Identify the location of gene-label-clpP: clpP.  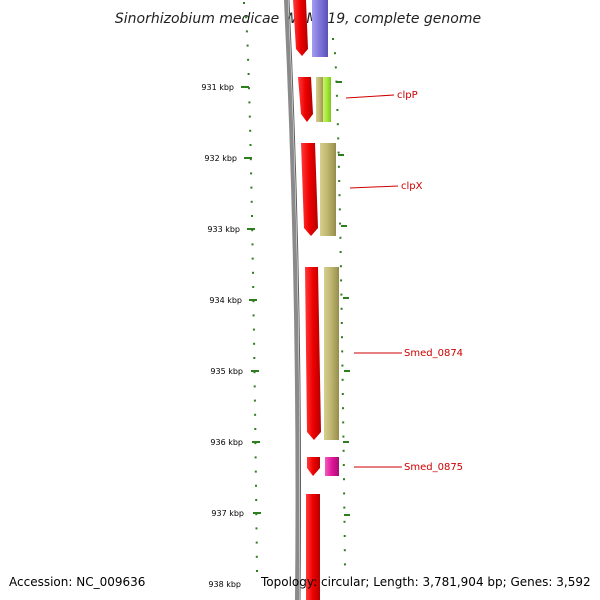
(407, 95).